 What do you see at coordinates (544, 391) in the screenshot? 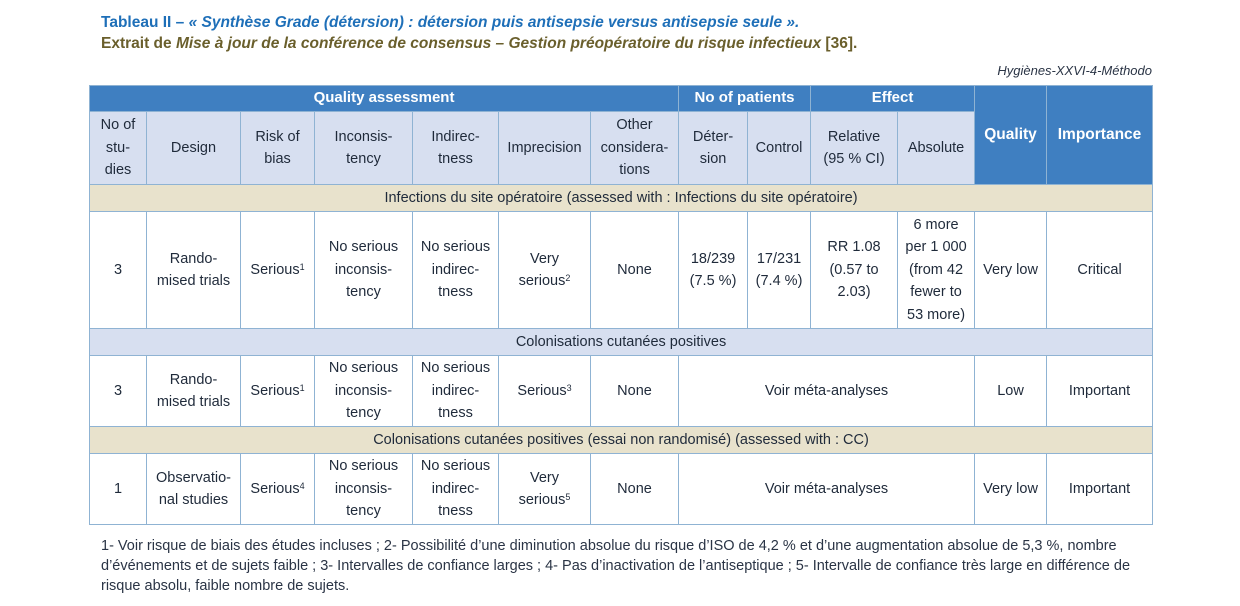
I see `cell-imprecision: Serious3` at bounding box center [544, 391].